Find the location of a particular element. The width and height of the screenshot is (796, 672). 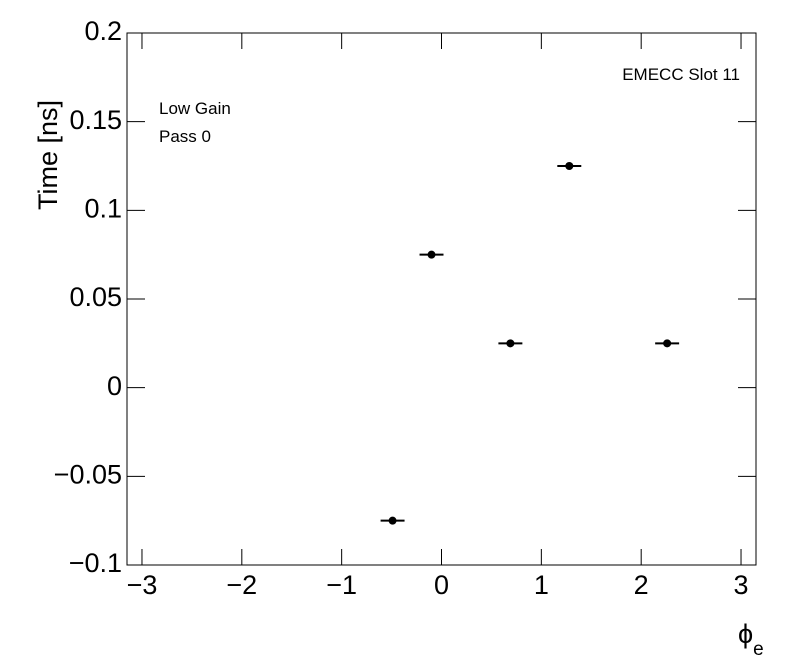

x-axis-label: ϕe is located at coordinates (751, 639).